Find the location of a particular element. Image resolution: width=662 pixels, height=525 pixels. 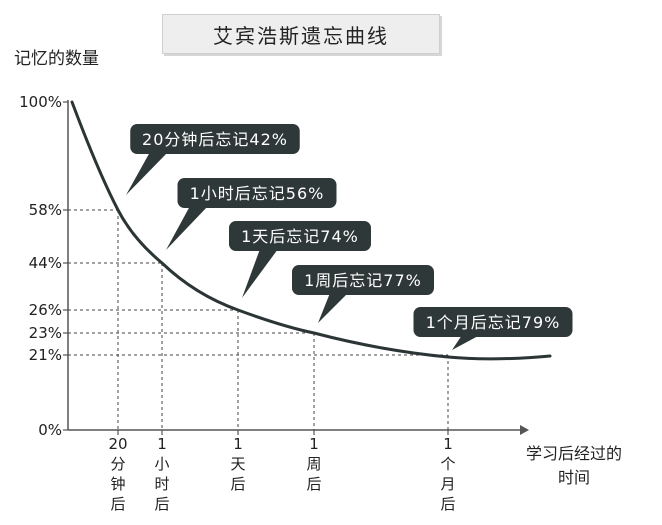

y-tick-label: 44% is located at coordinates (45, 263).